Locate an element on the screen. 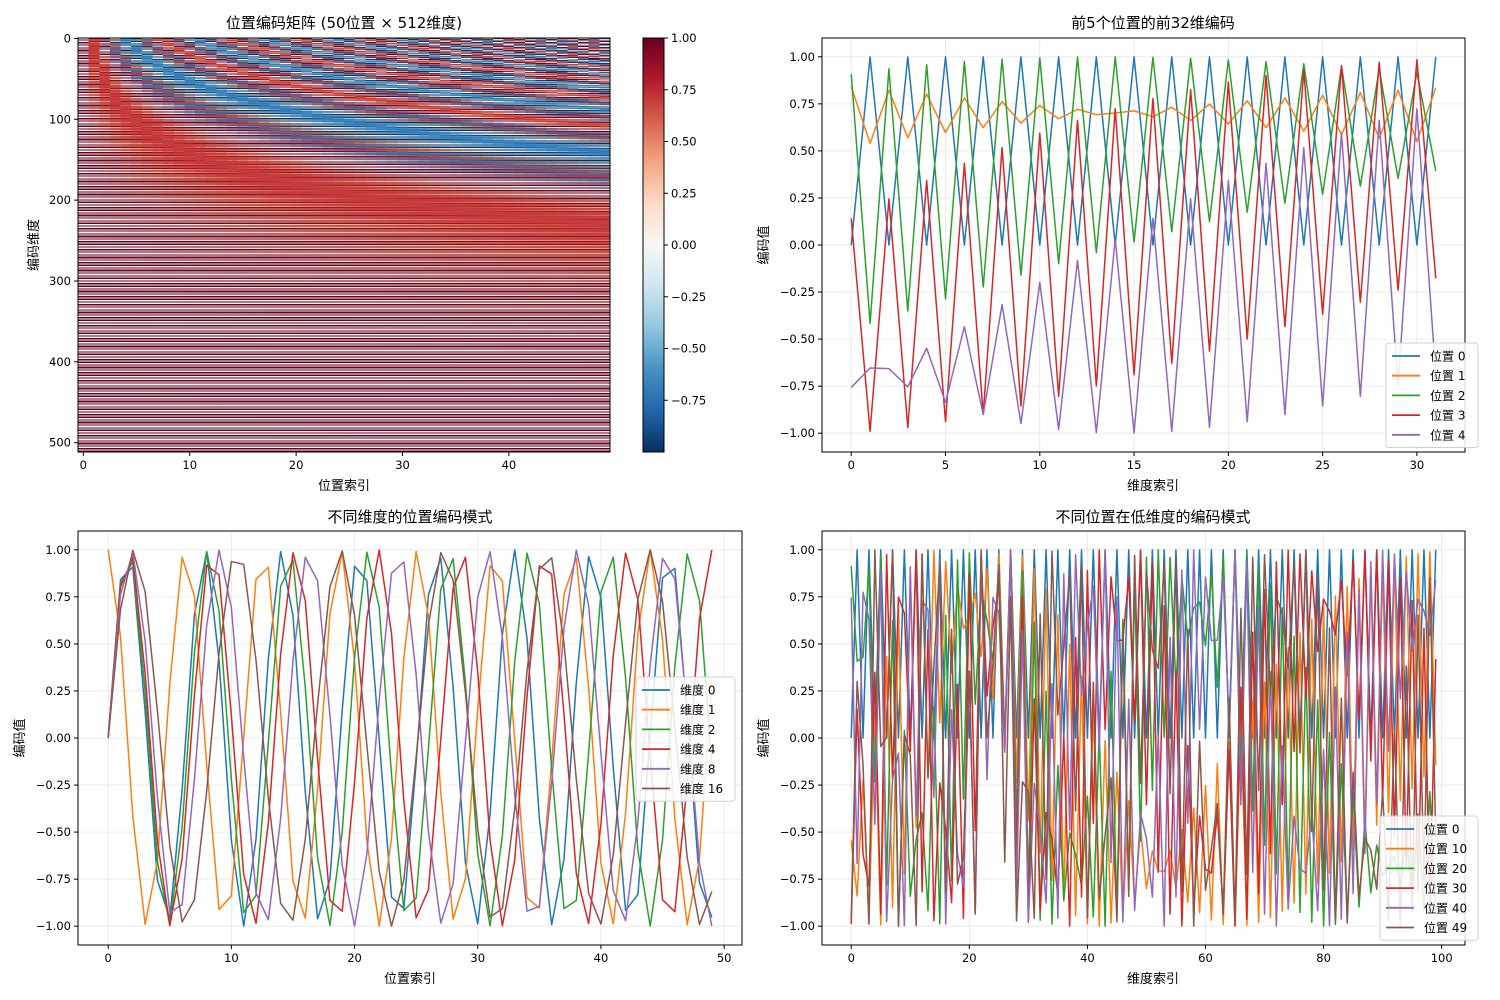 Image resolution: width=1500 pixels, height=1000 pixels. panel2-x-label: 位置索引 is located at coordinates (410, 979).